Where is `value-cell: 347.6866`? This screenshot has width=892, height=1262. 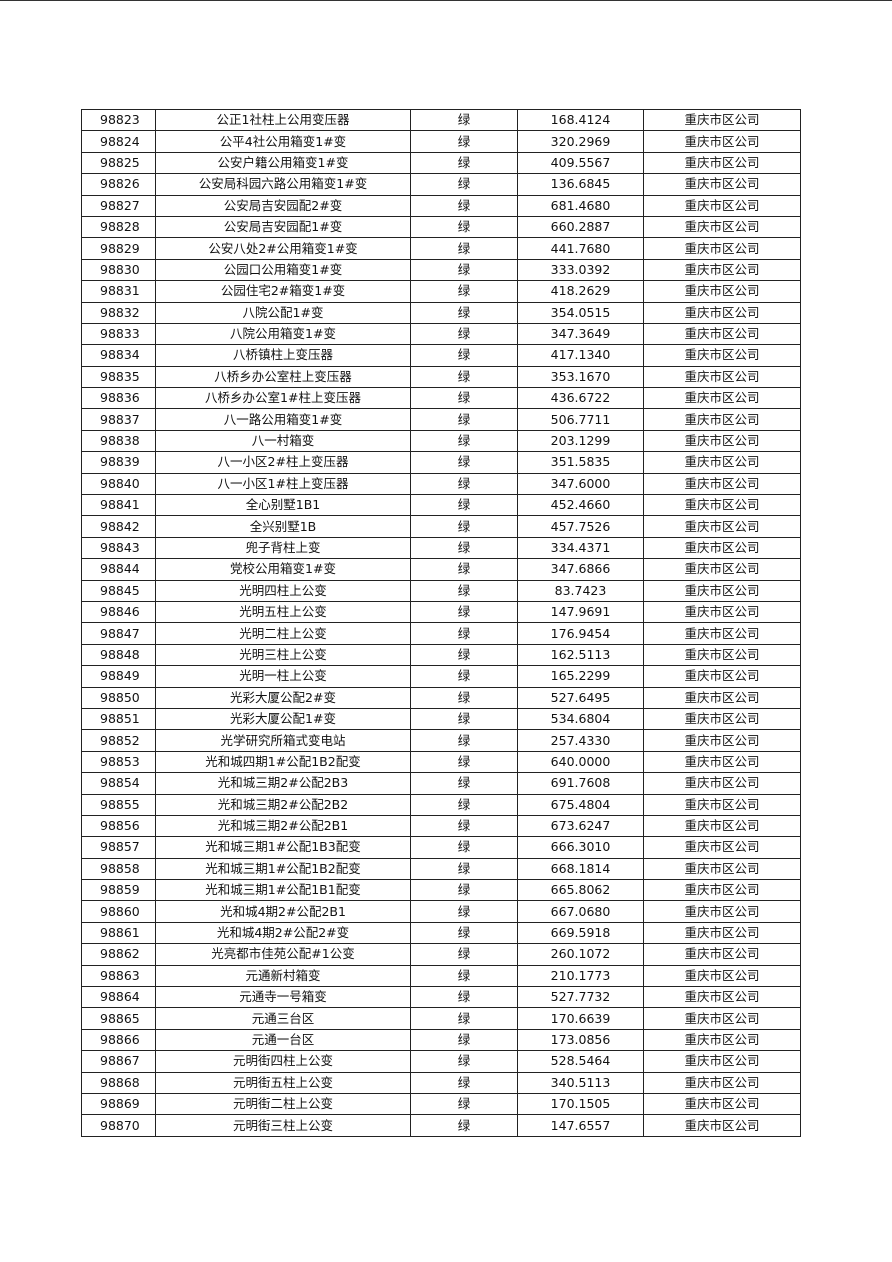 value-cell: 347.6866 is located at coordinates (580, 569).